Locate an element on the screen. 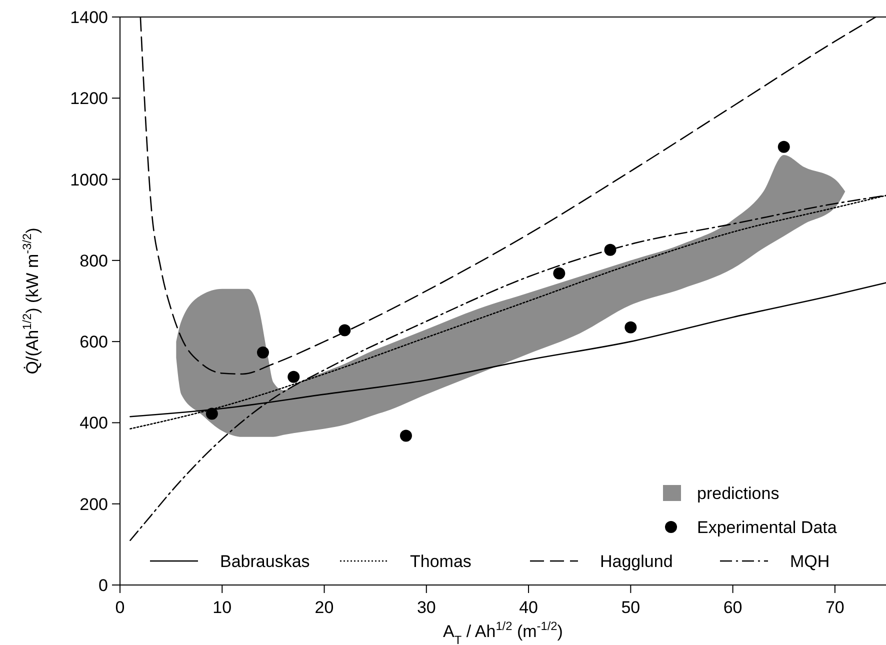 This screenshot has height=645, width=886. y-tick-label: 800 is located at coordinates (94, 260).